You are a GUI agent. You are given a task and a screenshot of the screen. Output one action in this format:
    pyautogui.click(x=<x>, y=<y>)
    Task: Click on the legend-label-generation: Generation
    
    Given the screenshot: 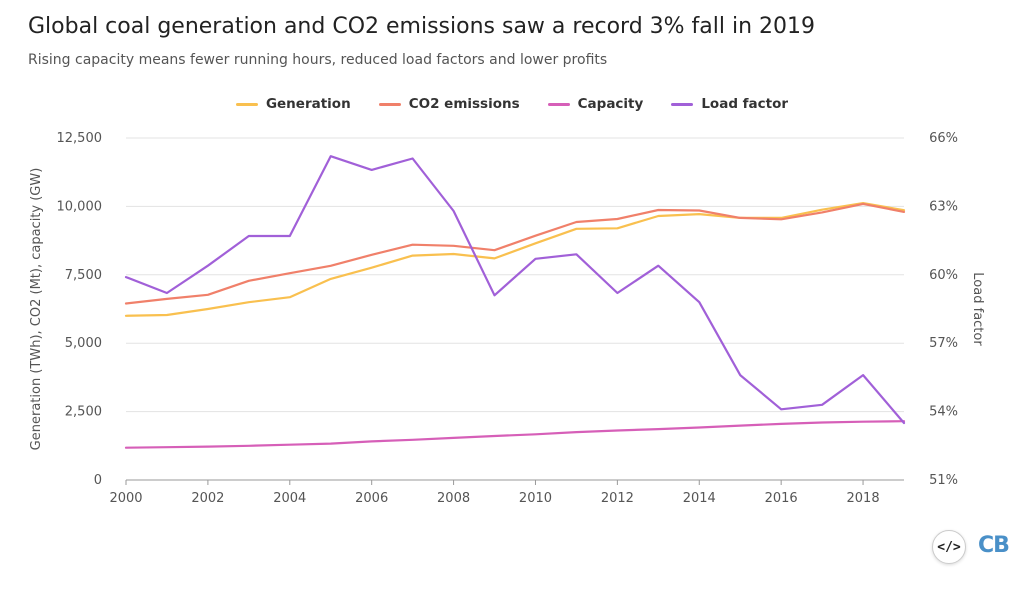 What is the action you would take?
    pyautogui.click(x=308, y=104)
    